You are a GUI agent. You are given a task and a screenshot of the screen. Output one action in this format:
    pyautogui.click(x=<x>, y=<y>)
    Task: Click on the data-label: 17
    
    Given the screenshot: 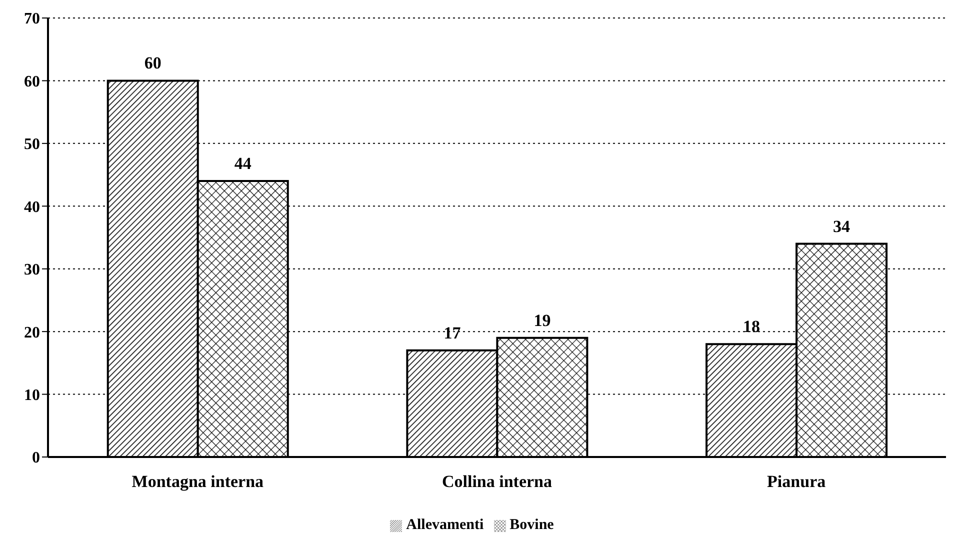 What is the action you would take?
    pyautogui.click(x=453, y=332)
    